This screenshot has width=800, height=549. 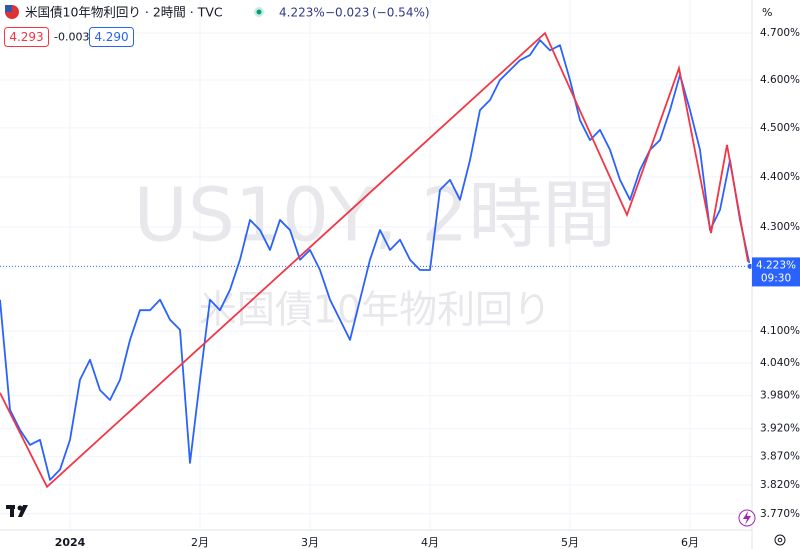 What do you see at coordinates (780, 485) in the screenshot?
I see `y-tick-label: 3.820%` at bounding box center [780, 485].